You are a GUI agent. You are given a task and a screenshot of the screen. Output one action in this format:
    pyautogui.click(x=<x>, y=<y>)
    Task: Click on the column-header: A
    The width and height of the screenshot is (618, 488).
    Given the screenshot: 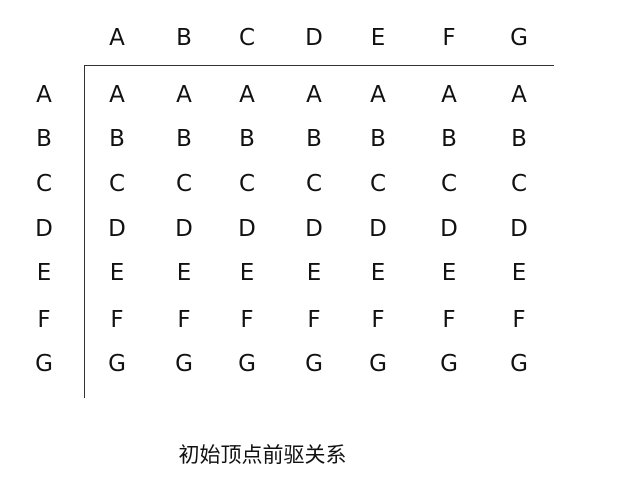 What is the action you would take?
    pyautogui.click(x=117, y=37)
    